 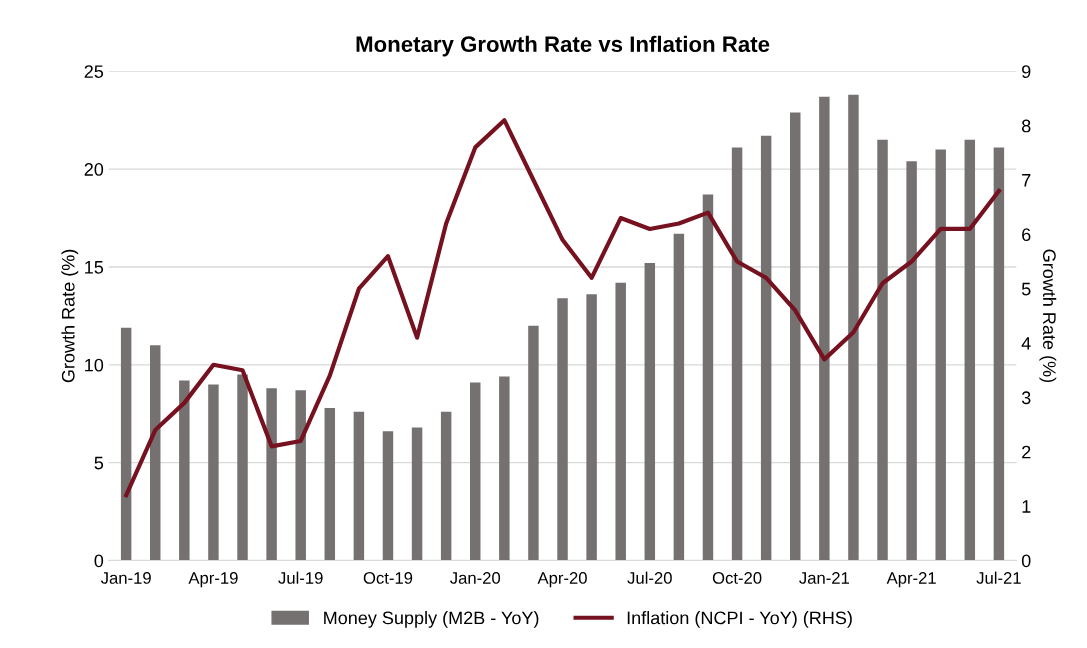 I want to click on x-tick-label: Jan-20, so click(x=475, y=578).